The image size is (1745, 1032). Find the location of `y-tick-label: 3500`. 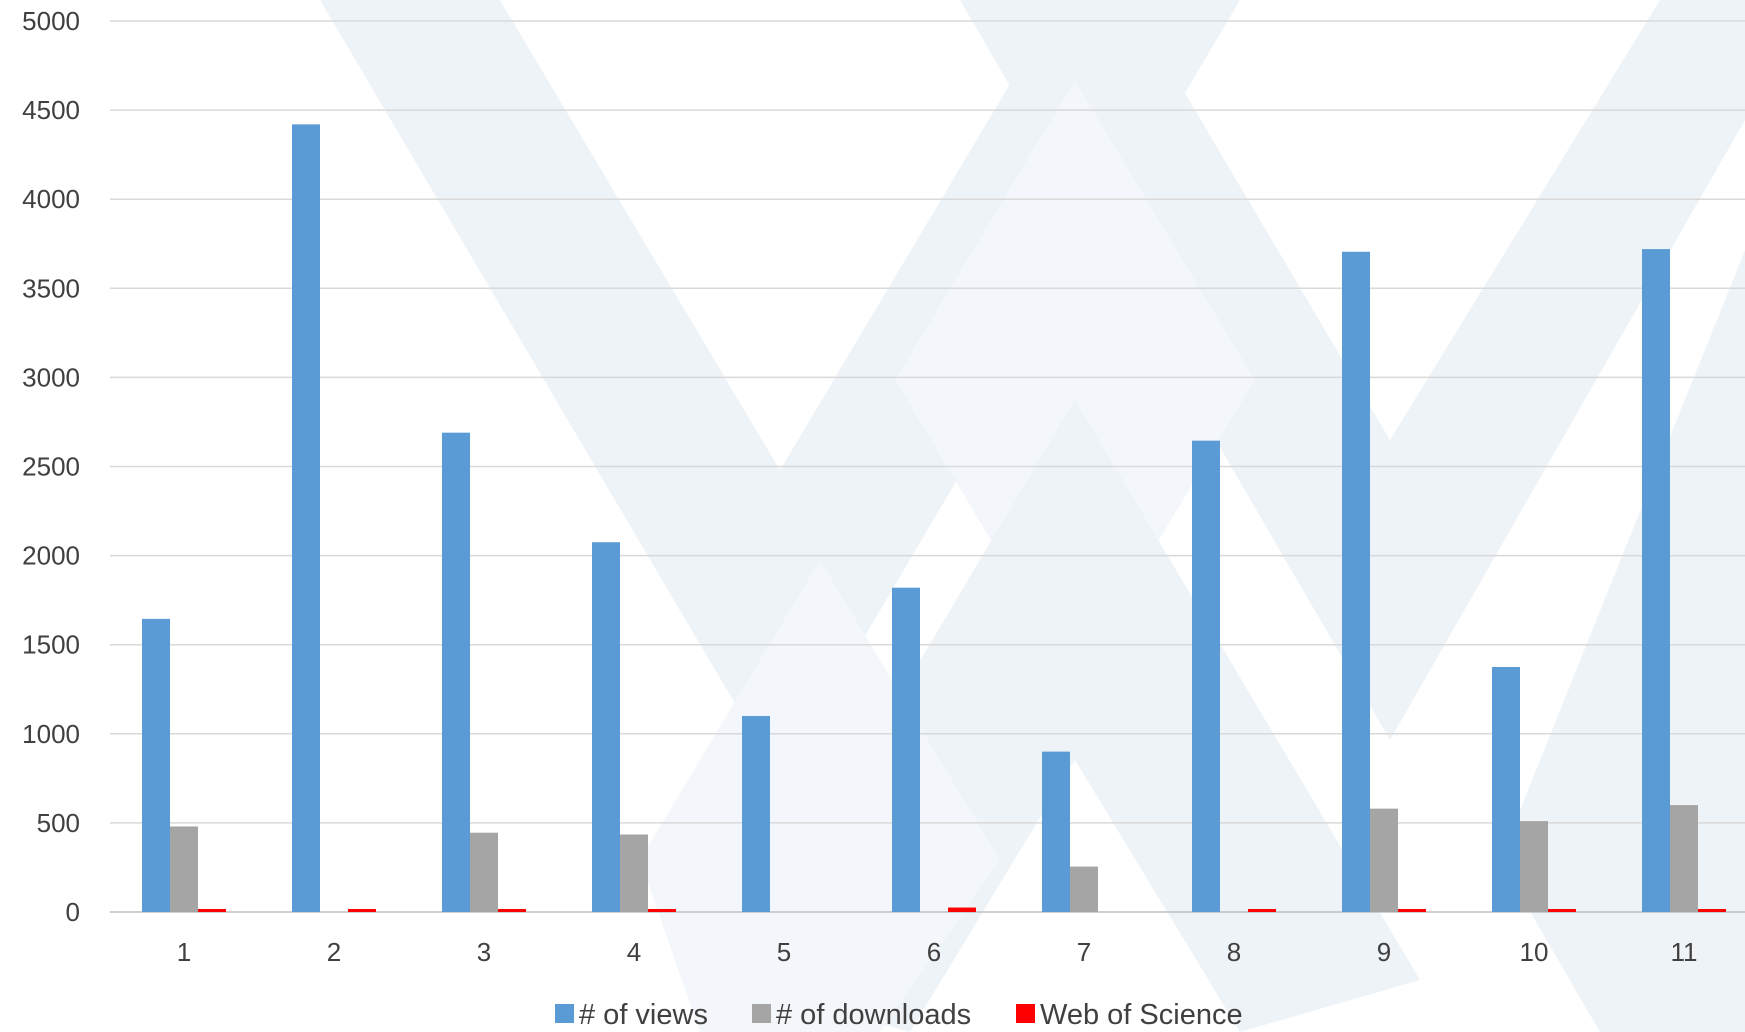

y-tick-label: 3500 is located at coordinates (51, 288).